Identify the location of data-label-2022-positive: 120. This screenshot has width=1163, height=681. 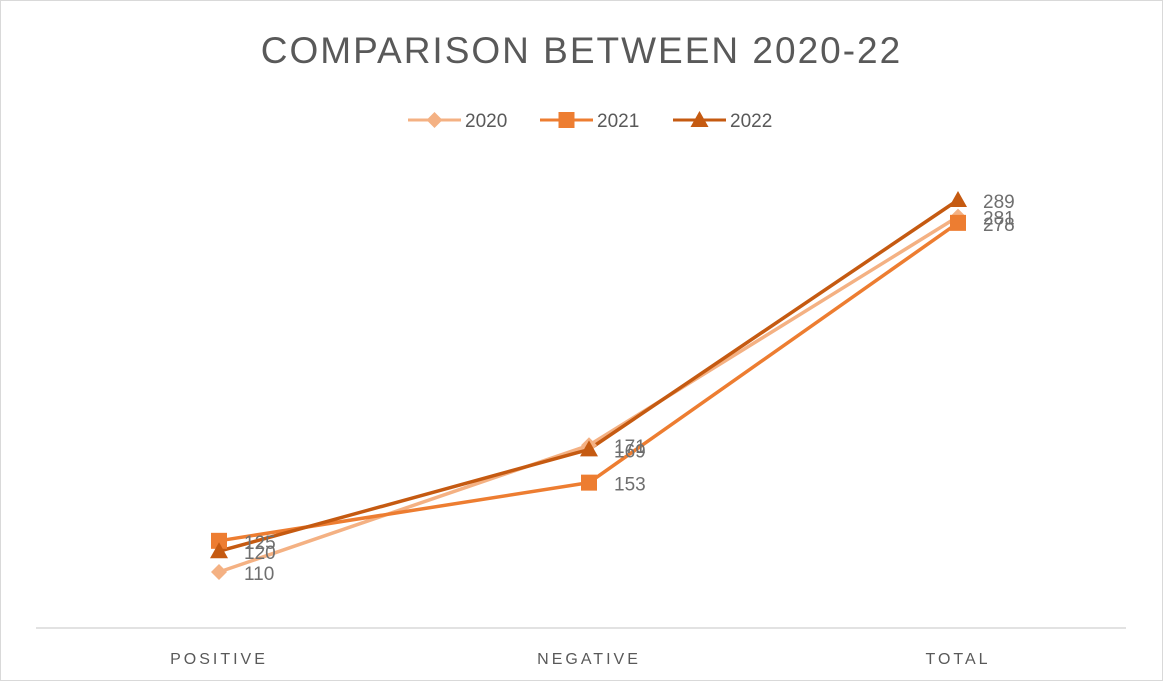
(260, 553).